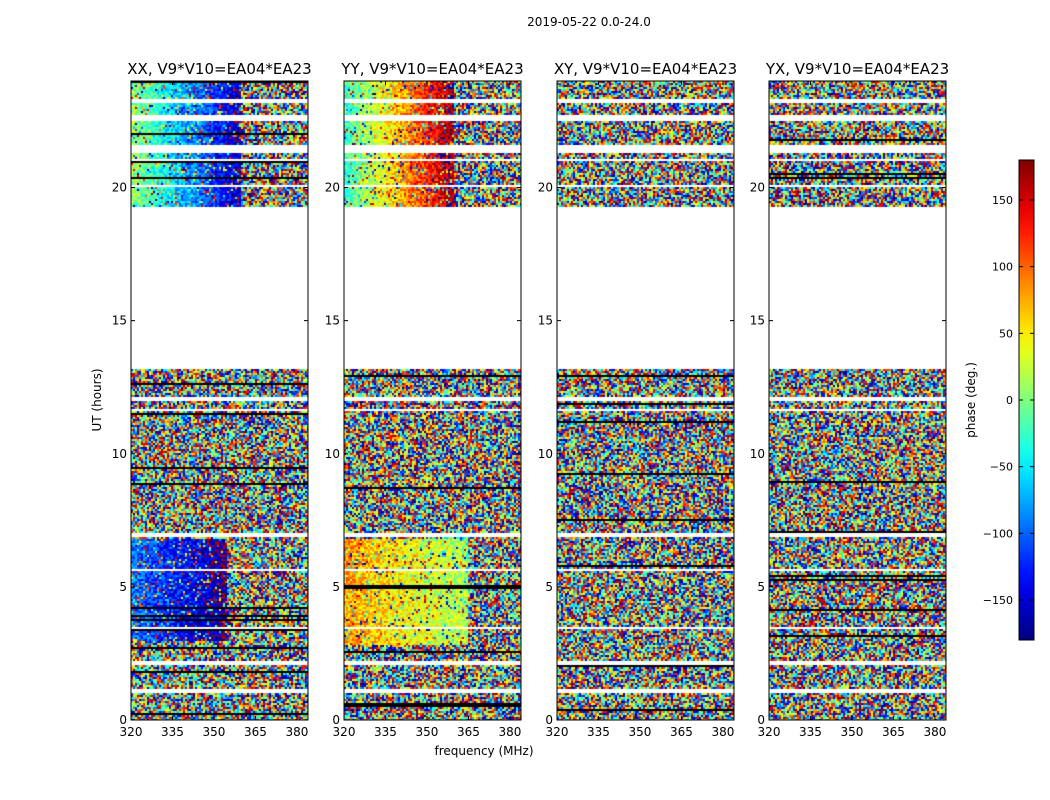 This screenshot has width=1050, height=800. I want to click on colorbar-tick-label: 0, so click(1009, 400).